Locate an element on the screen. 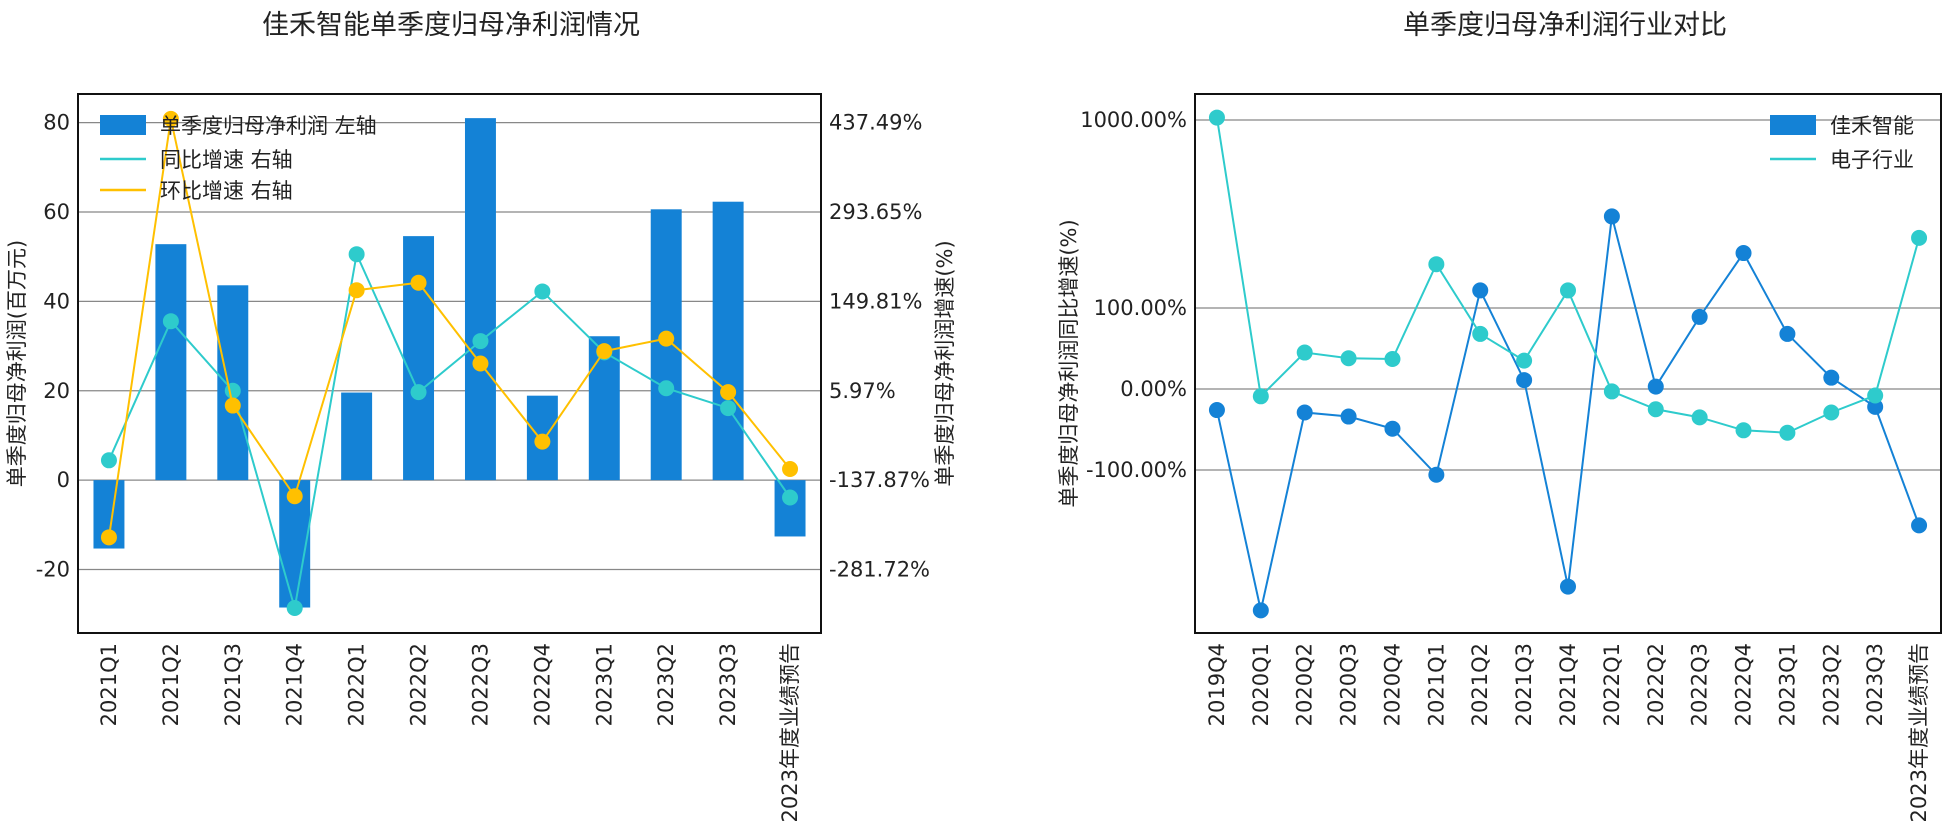  y2-tick-label: 437.49% is located at coordinates (875, 123).